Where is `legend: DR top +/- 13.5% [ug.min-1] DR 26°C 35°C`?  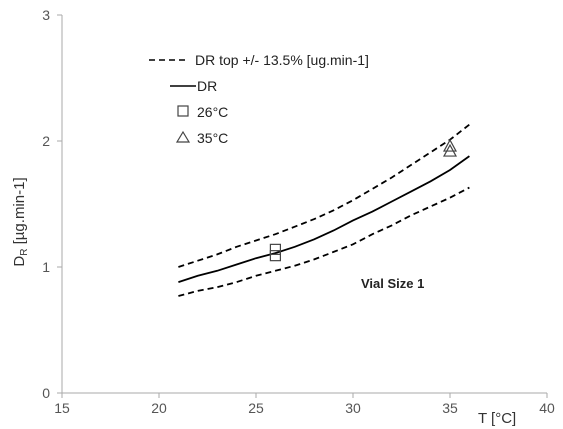 legend: DR top +/- 13.5% [ug.min-1] DR 26°C 35°C is located at coordinates (259, 99).